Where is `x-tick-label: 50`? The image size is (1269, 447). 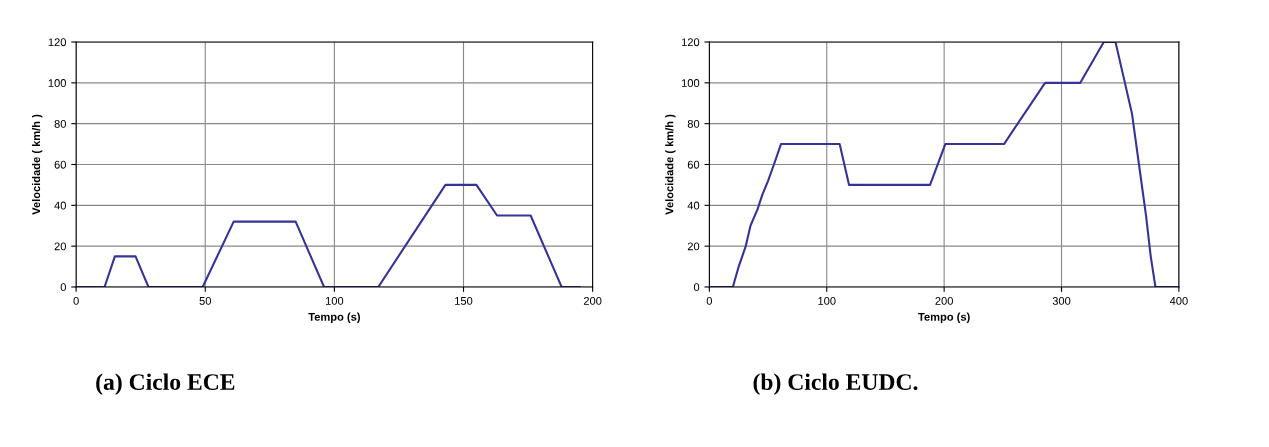 x-tick-label: 50 is located at coordinates (205, 300).